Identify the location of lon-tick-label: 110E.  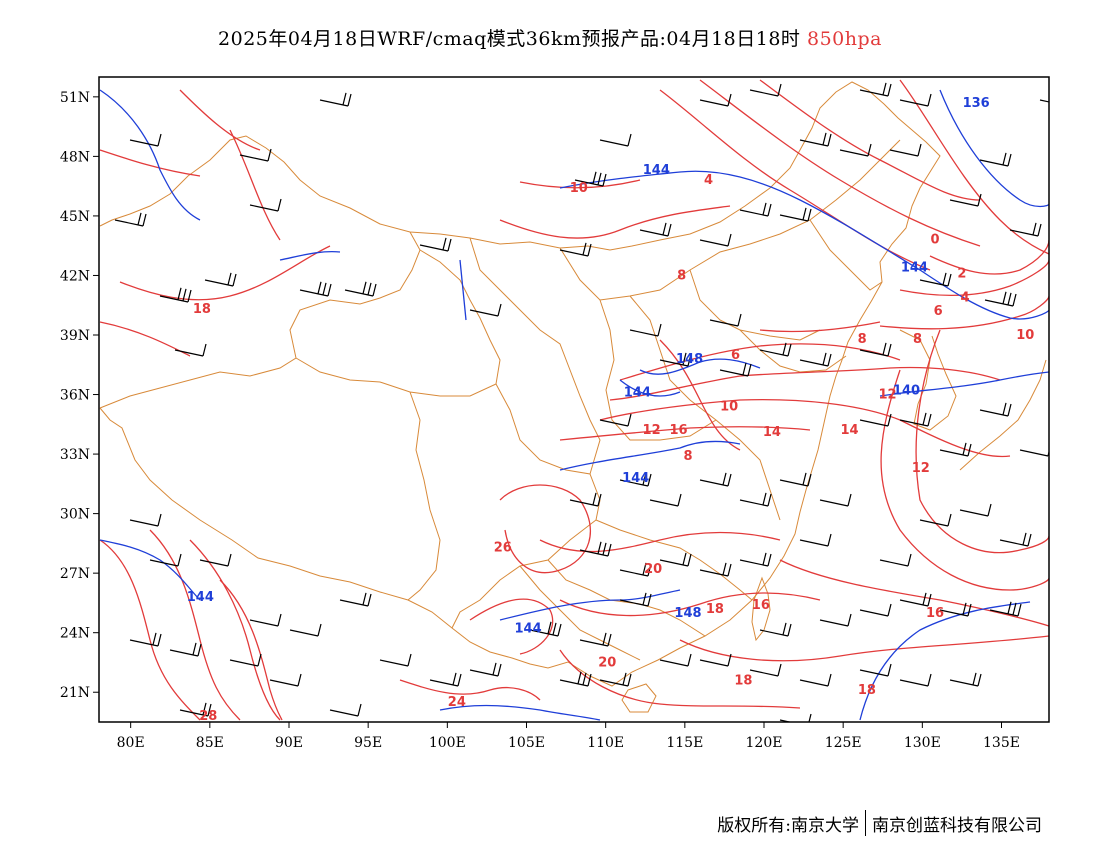
(605, 743).